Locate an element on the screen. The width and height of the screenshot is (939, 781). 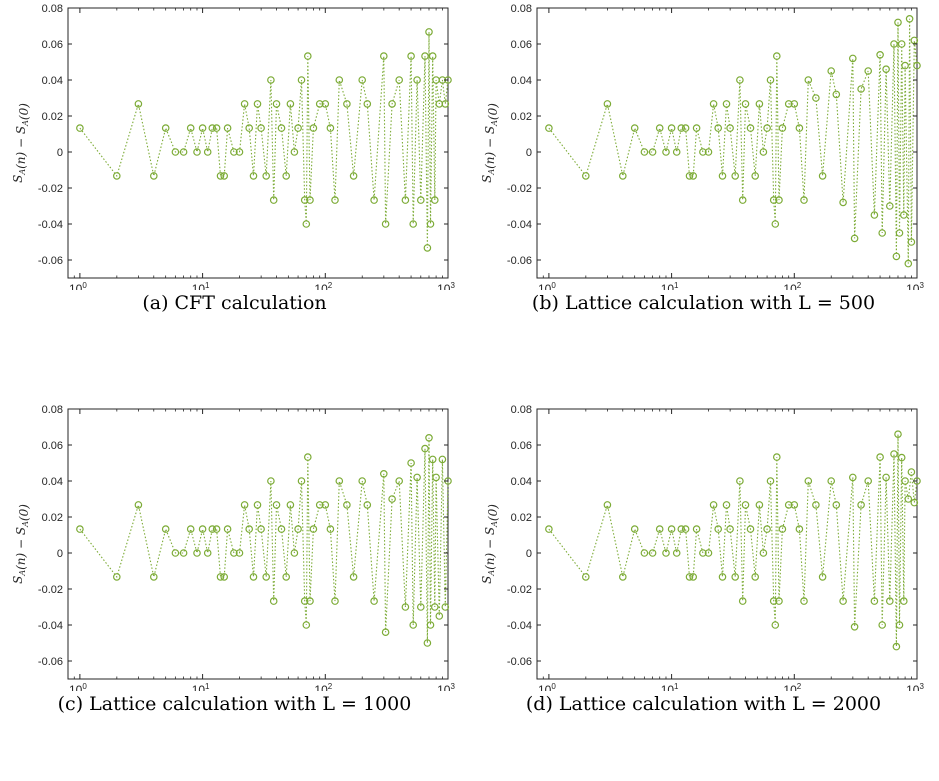
y-tick-label: -0.02 is located at coordinates (519, 189).